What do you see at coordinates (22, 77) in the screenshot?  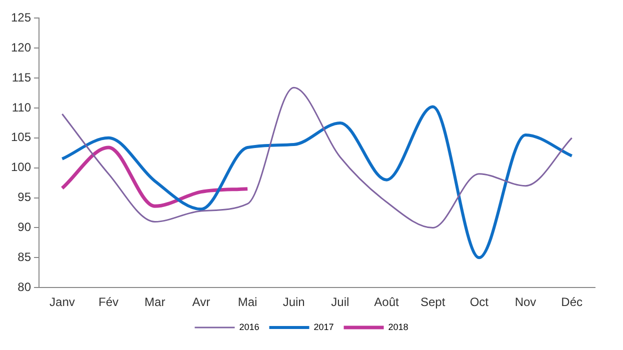 I see `y-tick-label: 115` at bounding box center [22, 77].